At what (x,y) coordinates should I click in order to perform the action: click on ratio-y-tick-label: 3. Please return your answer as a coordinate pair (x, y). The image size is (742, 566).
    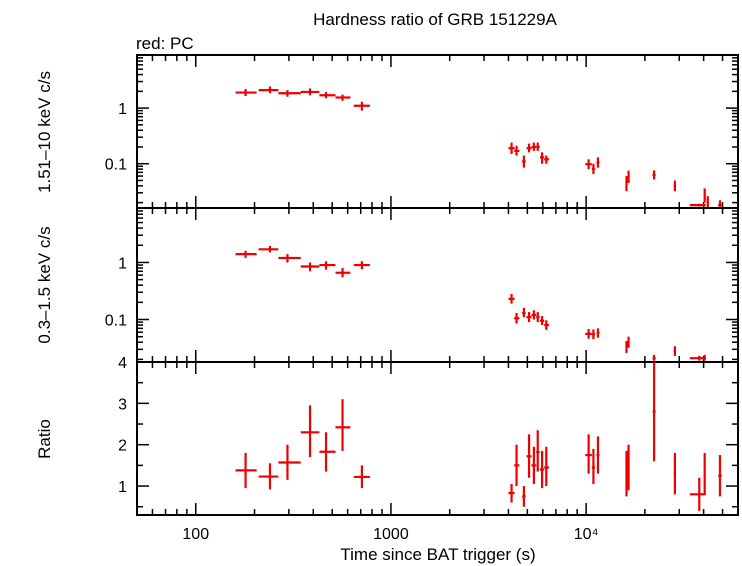
    Looking at the image, I should click on (122, 404).